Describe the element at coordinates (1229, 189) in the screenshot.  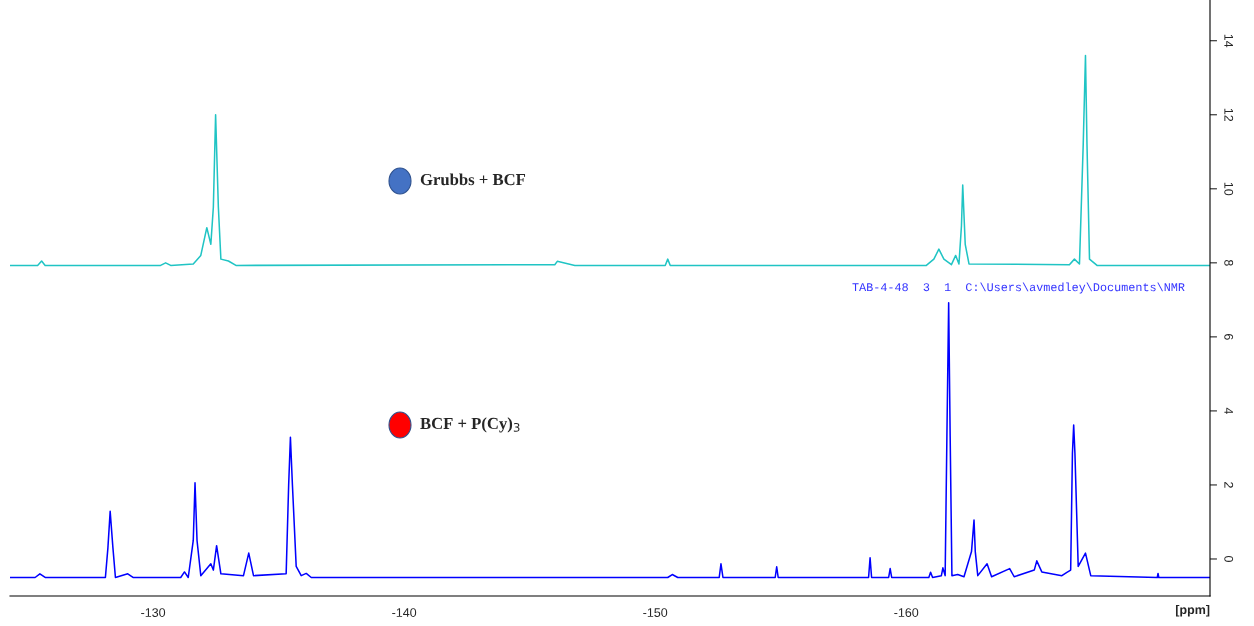
I see `y-tick-label: 10` at that location.